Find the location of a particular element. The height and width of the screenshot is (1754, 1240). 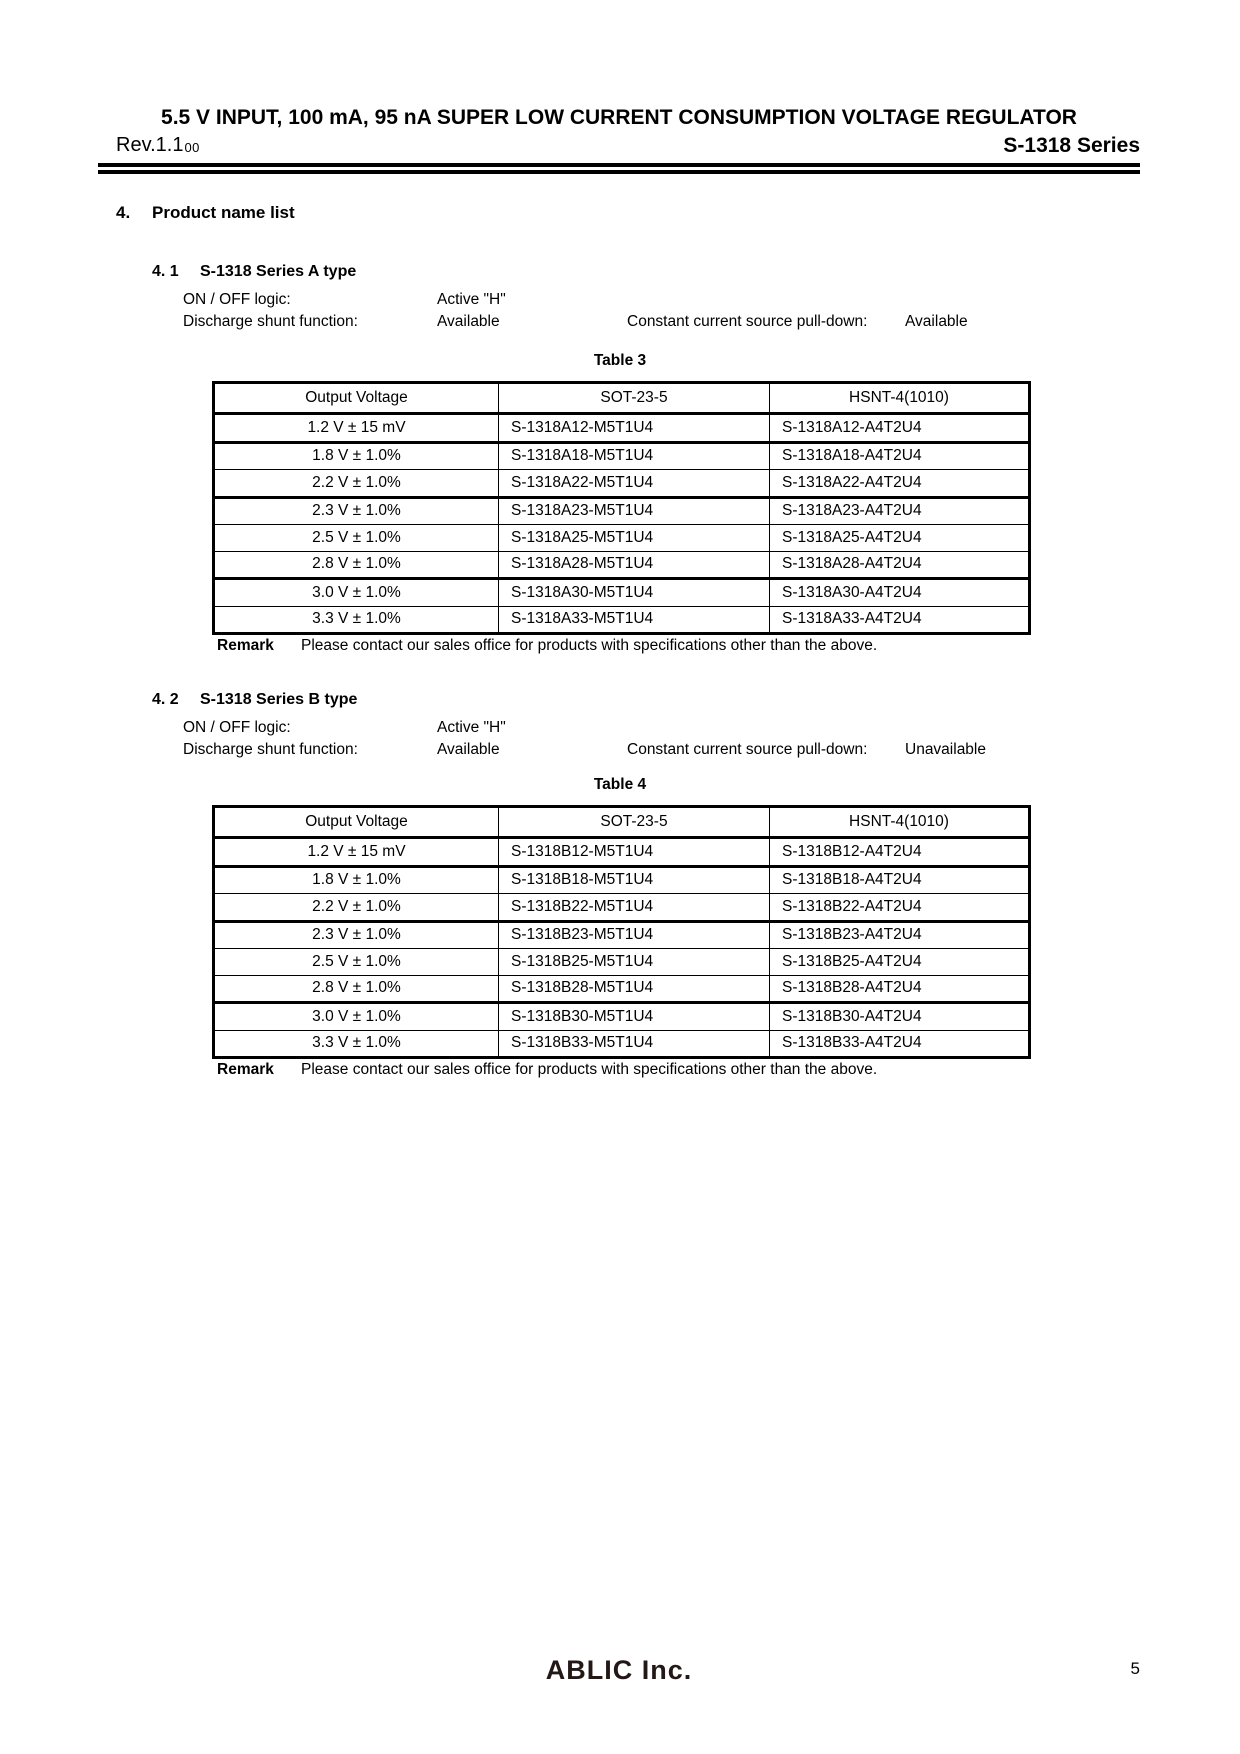

revision-suffix: 00 is located at coordinates (192, 147).